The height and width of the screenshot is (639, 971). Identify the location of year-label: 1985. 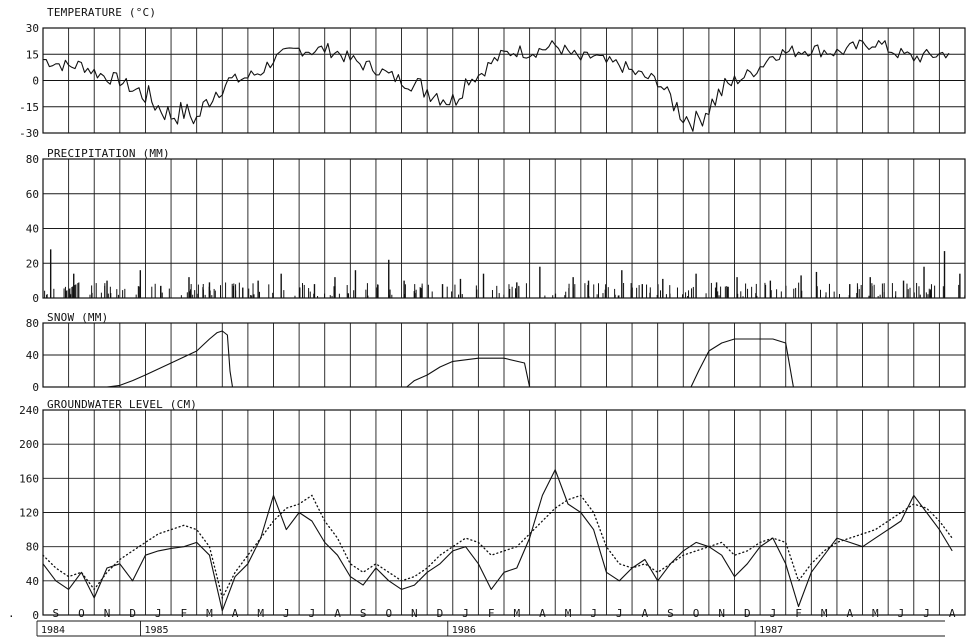
(156, 630).